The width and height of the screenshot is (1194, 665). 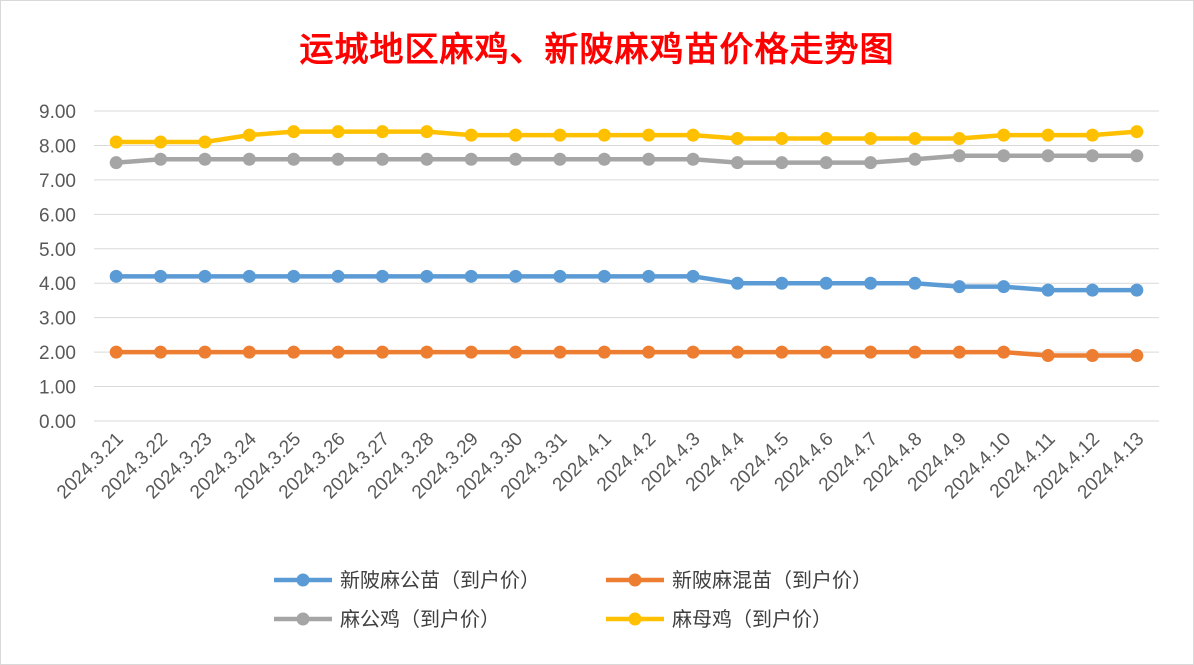 I want to click on legend-item: 麻母鸡（到户价）, so click(x=719, y=619).